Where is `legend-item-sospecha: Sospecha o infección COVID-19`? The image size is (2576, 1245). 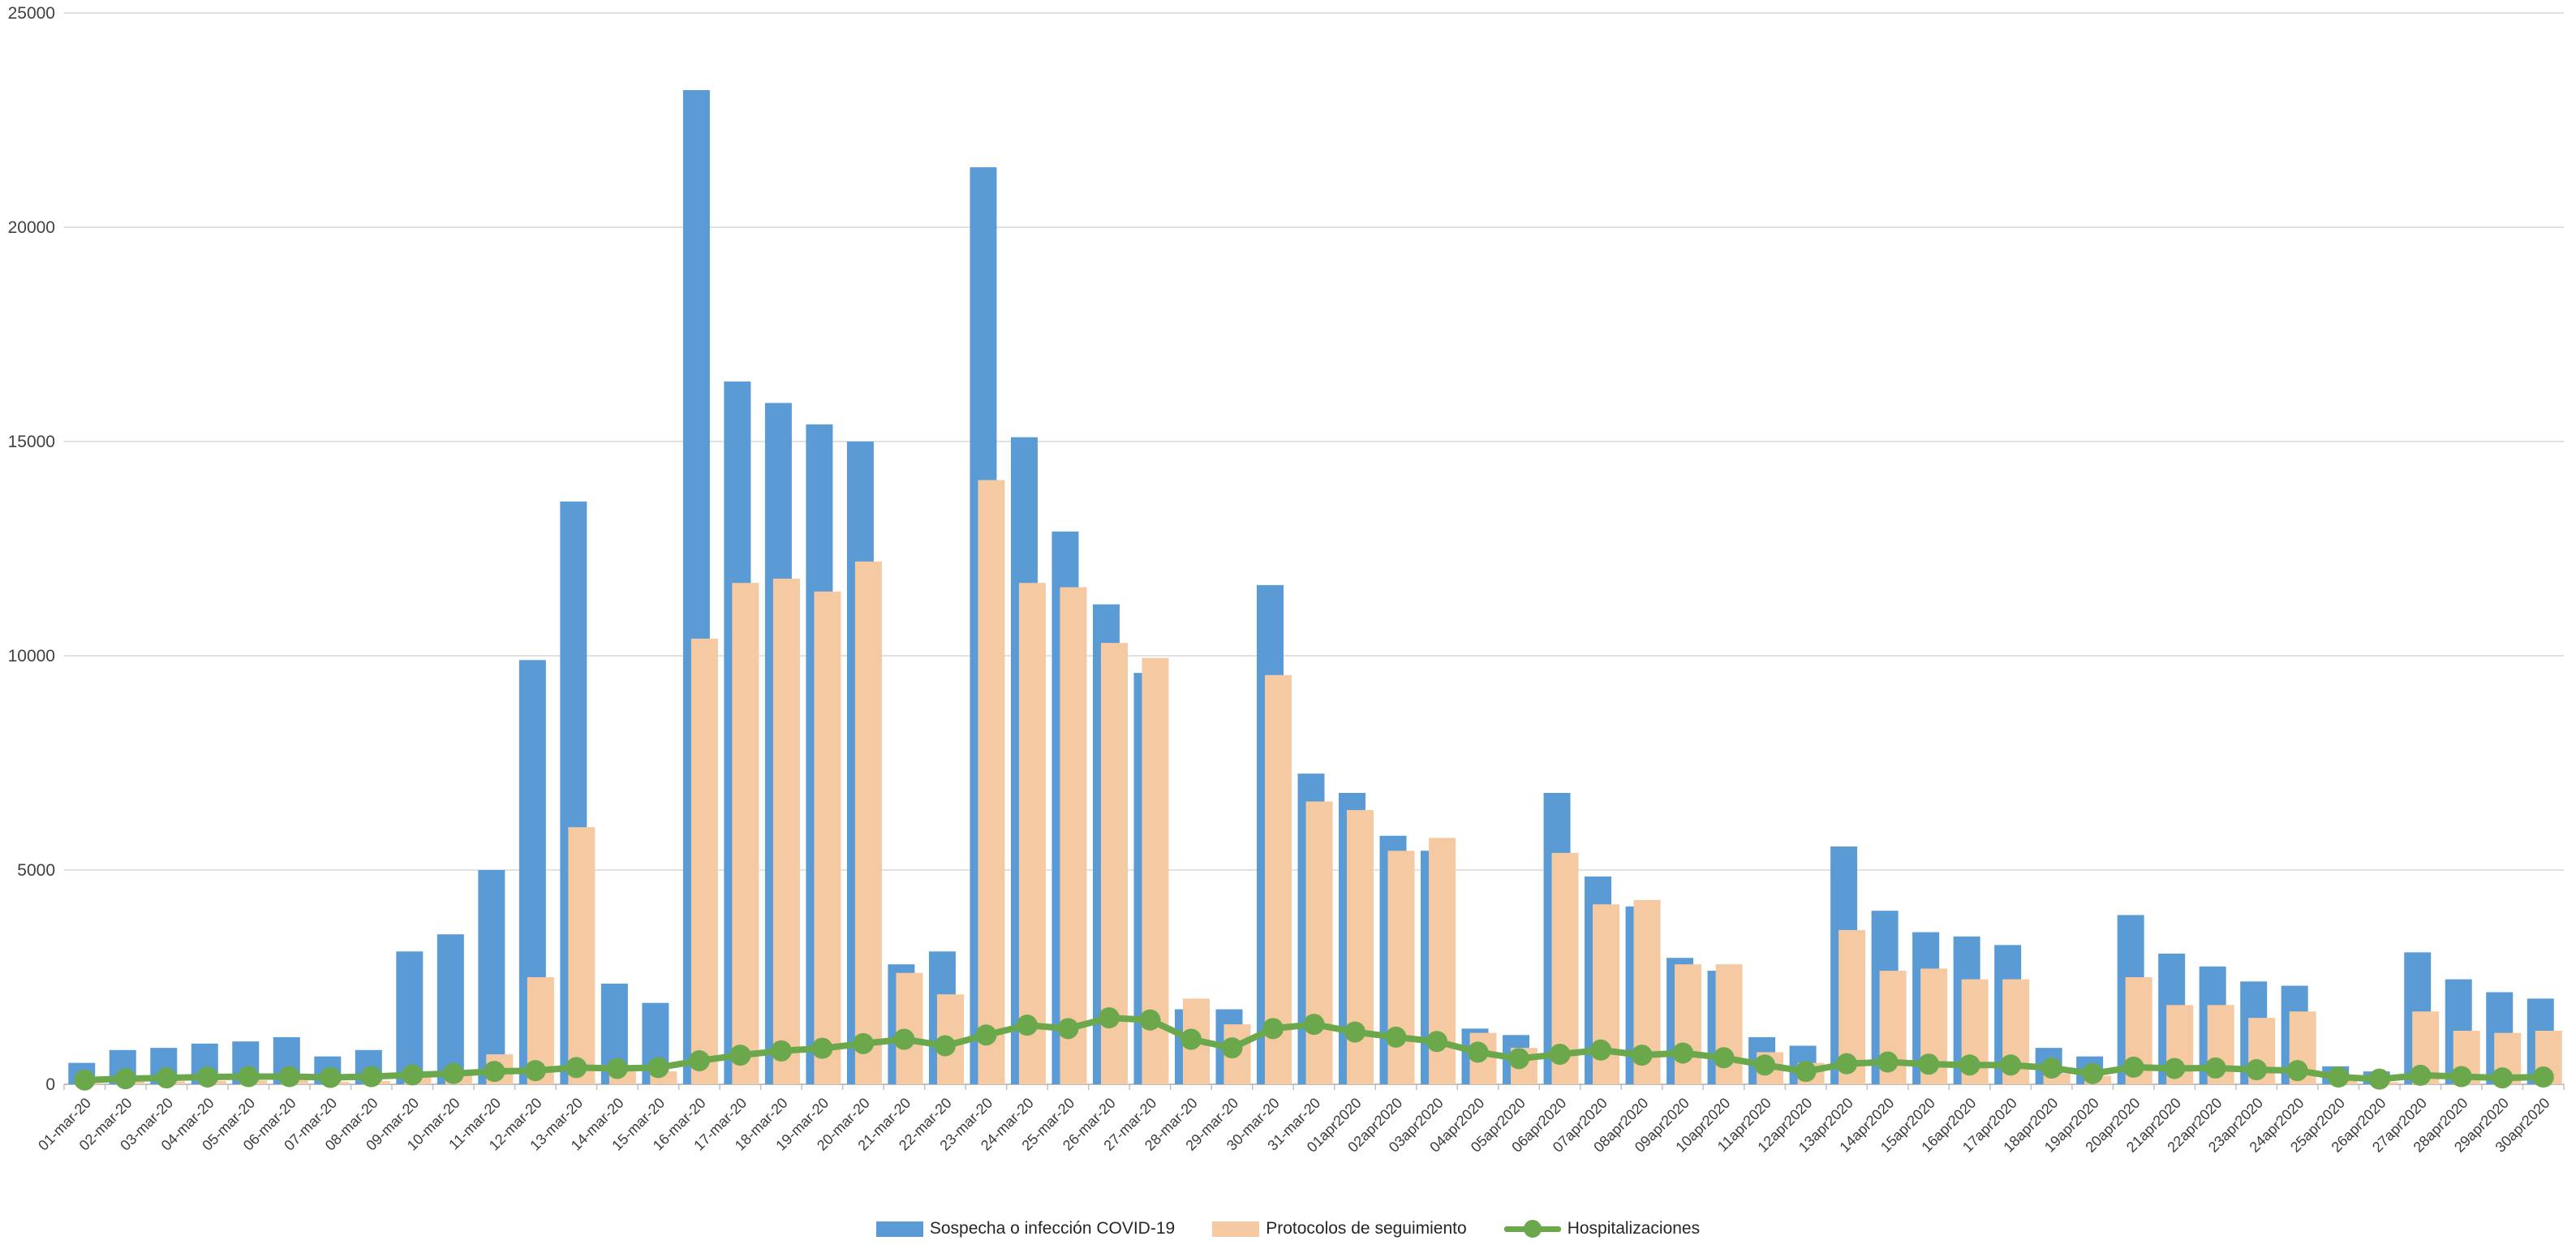 legend-item-sospecha: Sospecha o infección COVID-19 is located at coordinates (1025, 1229).